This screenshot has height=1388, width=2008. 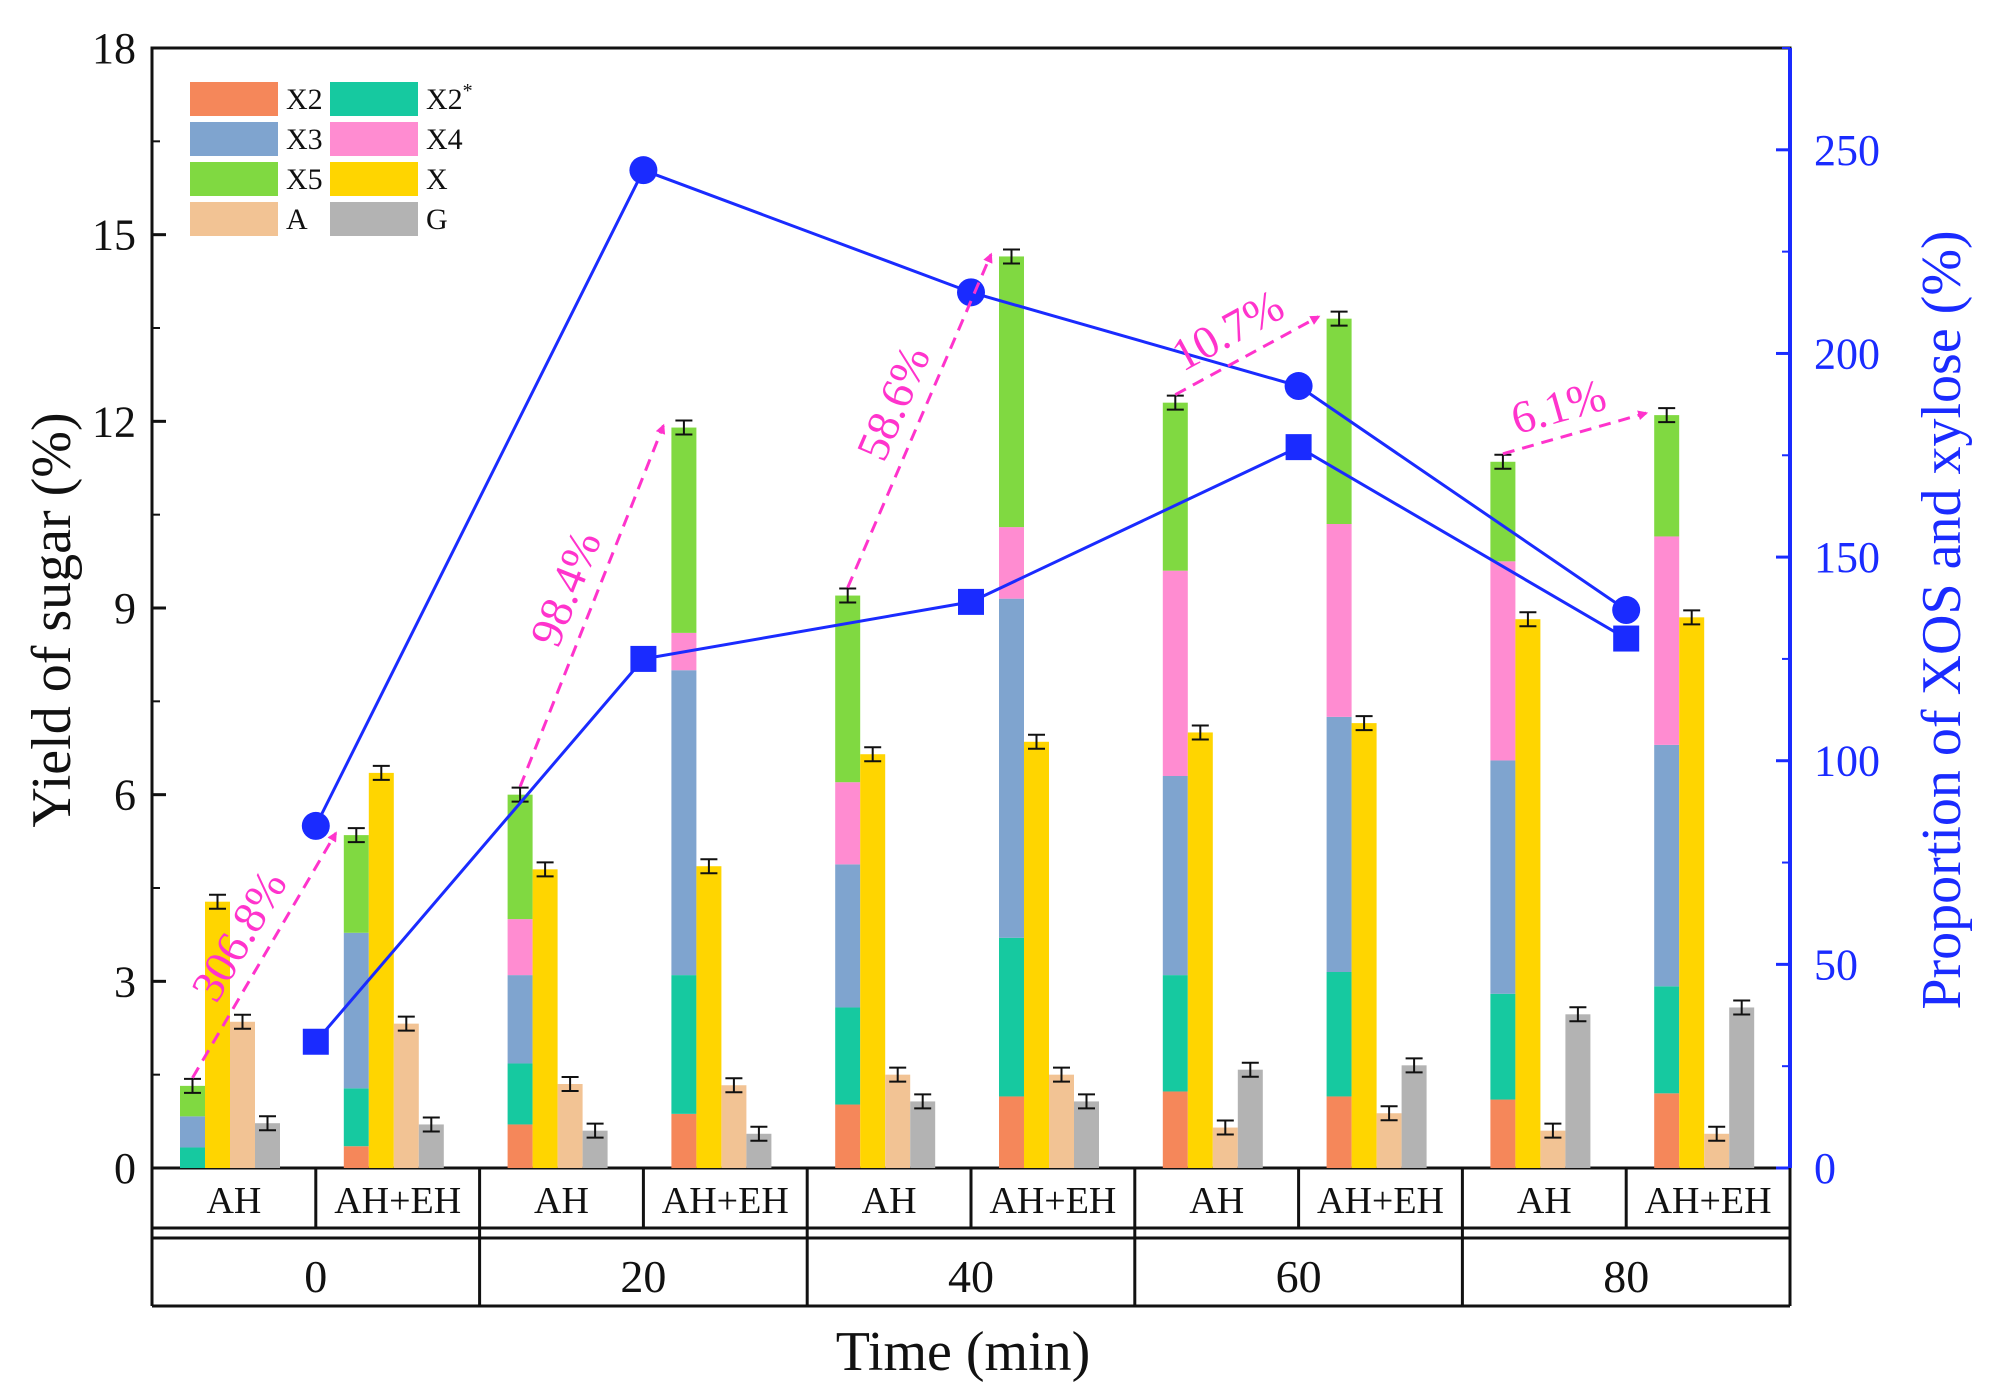 I want to click on bar-X4-20-AH, so click(x=520, y=947).